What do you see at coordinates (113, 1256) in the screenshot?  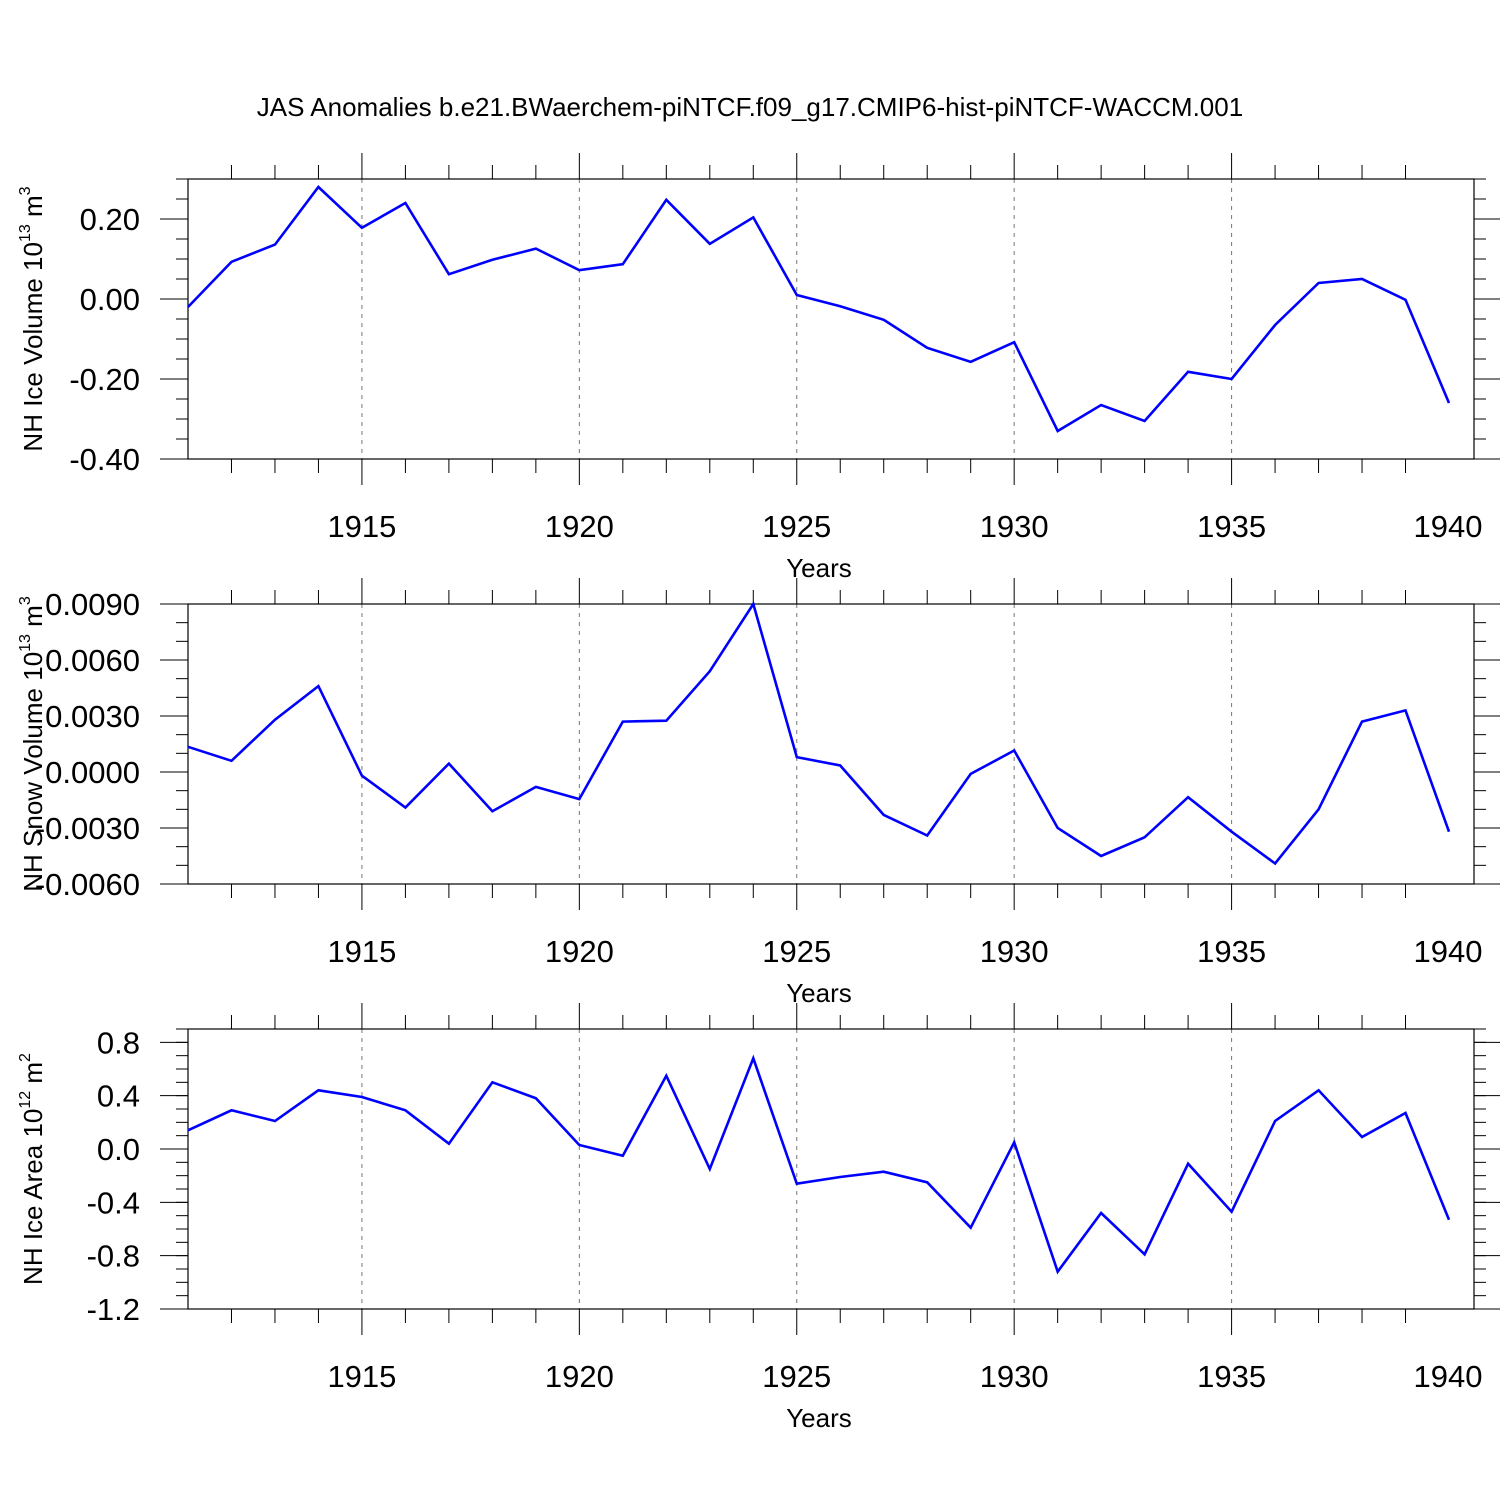 I see `y-tick-label: -0.8` at bounding box center [113, 1256].